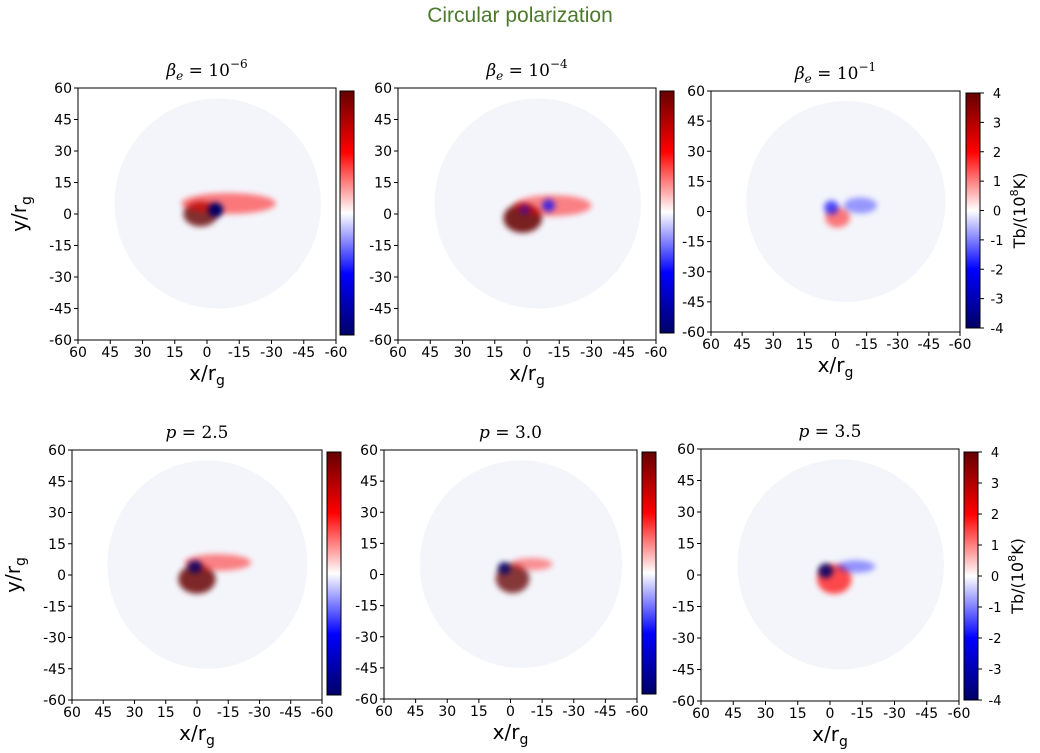 This screenshot has width=1040, height=753. Describe the element at coordinates (995, 639) in the screenshot. I see `colorbar-tick-label: -2` at that location.